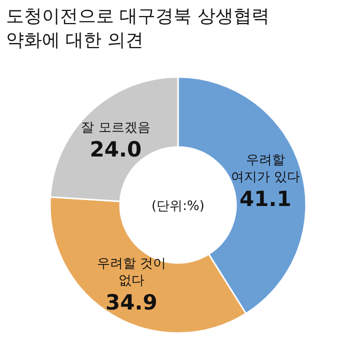  What do you see at coordinates (266, 198) in the screenshot?
I see `data-label: 41.1` at bounding box center [266, 198].